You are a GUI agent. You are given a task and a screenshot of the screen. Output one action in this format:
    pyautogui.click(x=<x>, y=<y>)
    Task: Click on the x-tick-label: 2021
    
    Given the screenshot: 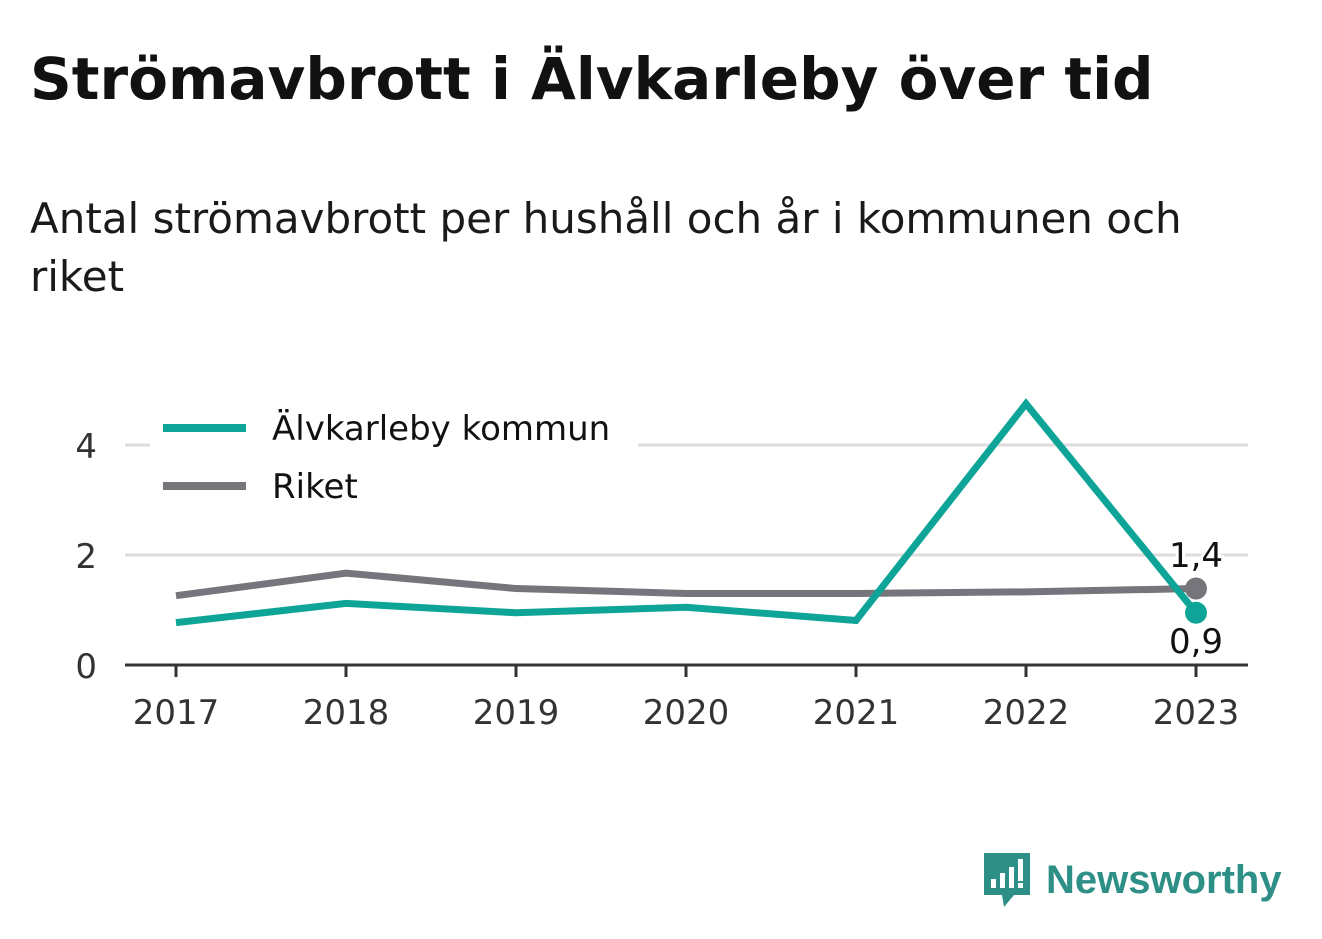 What is the action you would take?
    pyautogui.click(x=856, y=713)
    